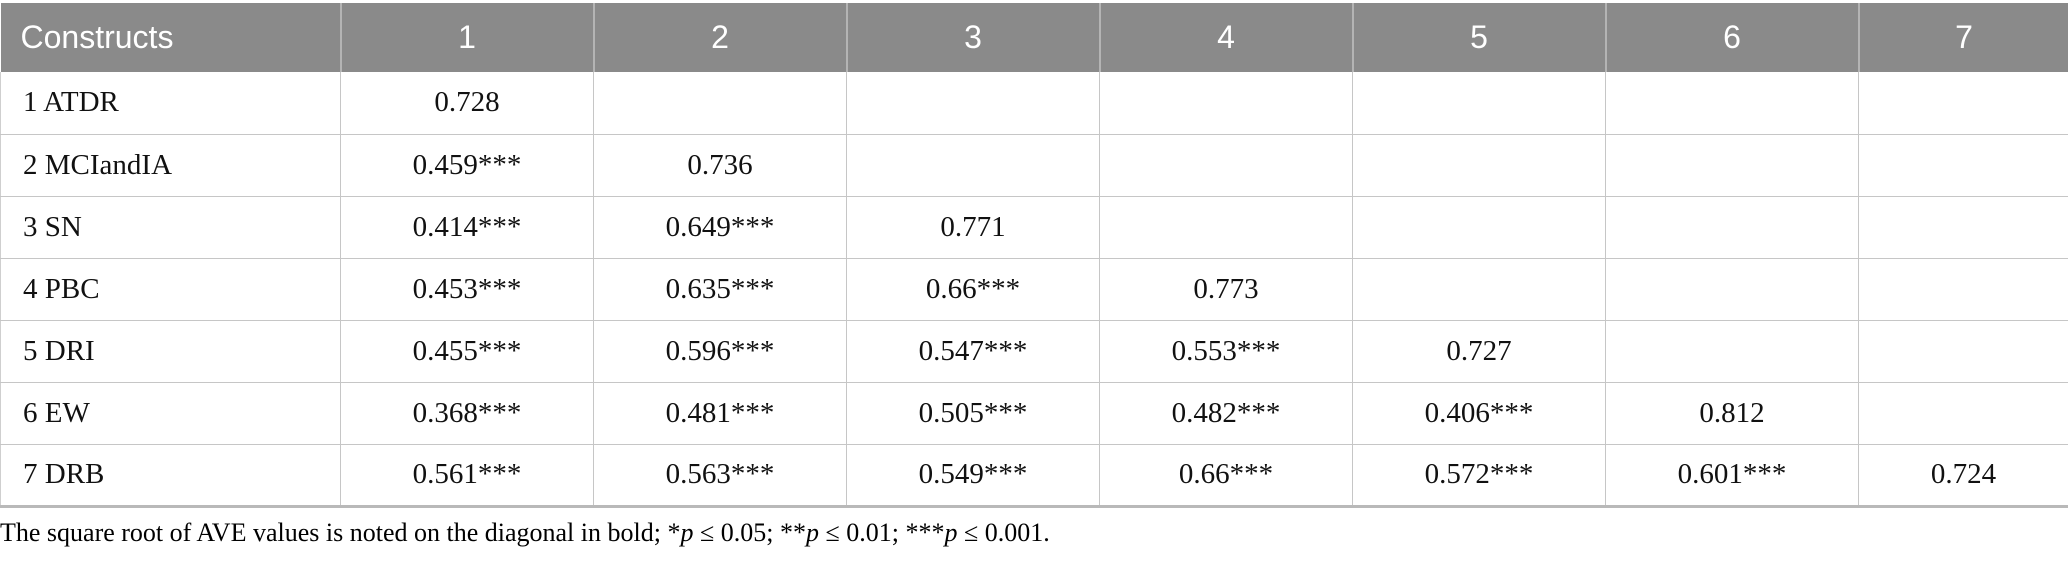  Describe the element at coordinates (170, 351) in the screenshot. I see `row-label: 5 DRI` at that location.